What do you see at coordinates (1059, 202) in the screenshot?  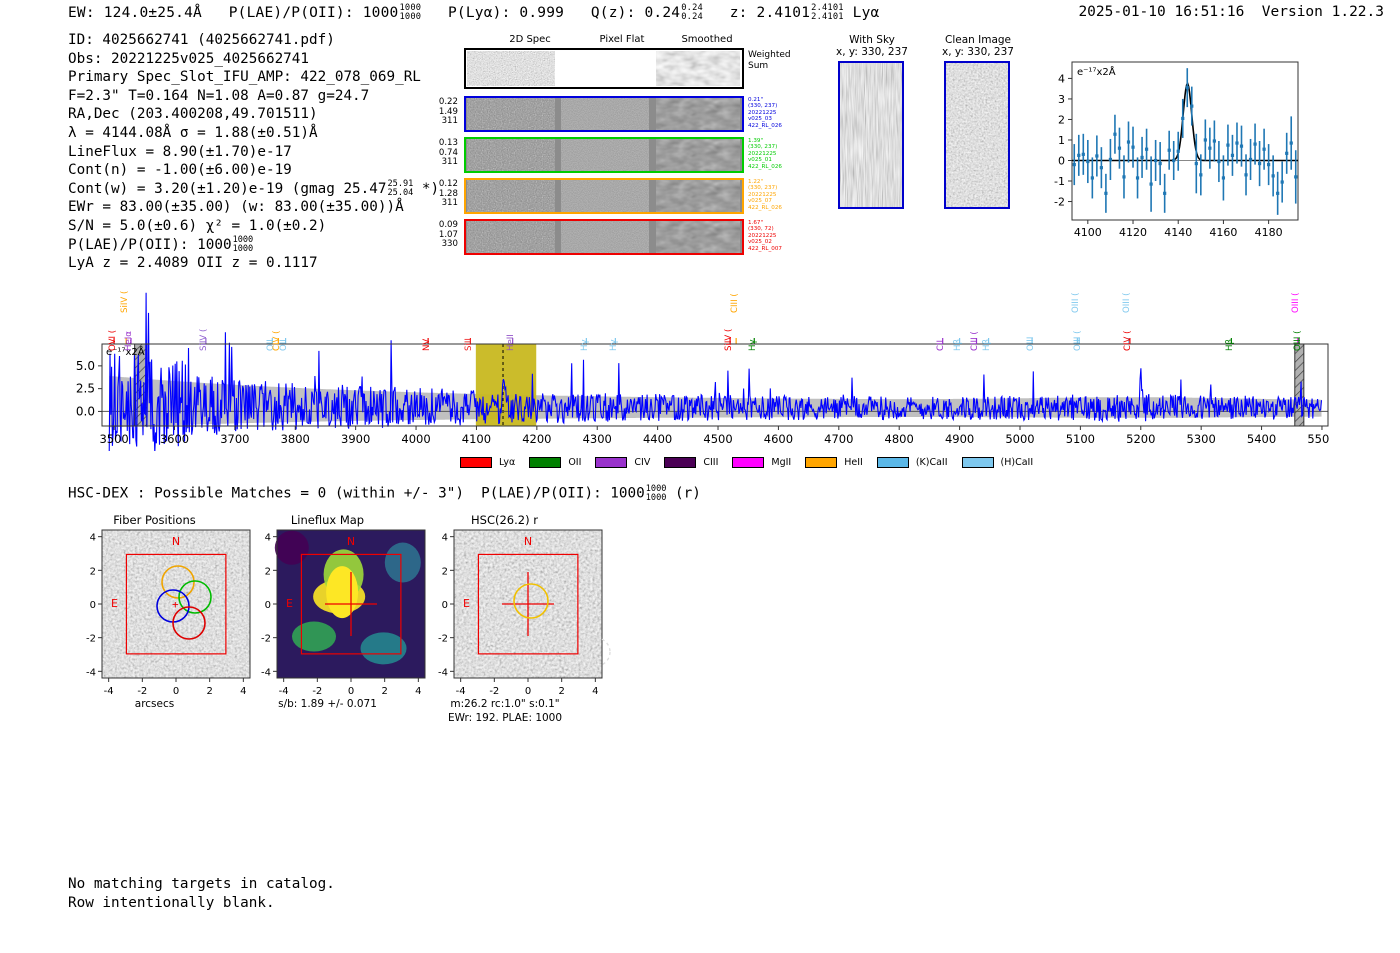 I see `svg-text: -2` at bounding box center [1059, 202].